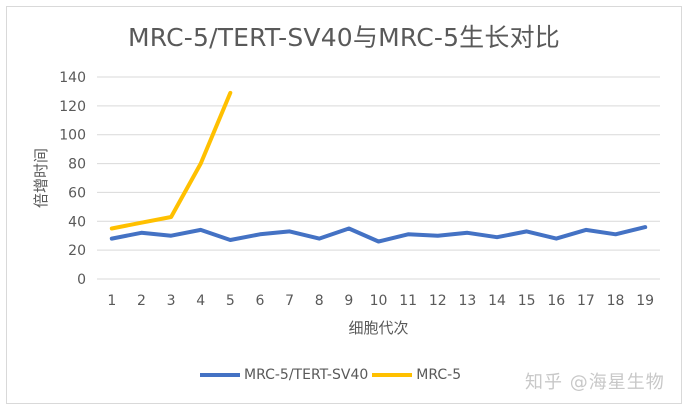 The image size is (688, 412). I want to click on y-tick-label: 120, so click(72, 107).